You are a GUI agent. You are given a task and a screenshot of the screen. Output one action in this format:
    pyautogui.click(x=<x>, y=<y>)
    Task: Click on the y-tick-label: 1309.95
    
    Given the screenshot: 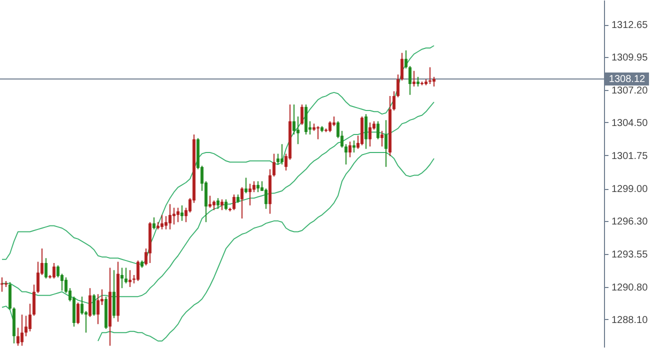 What is the action you would take?
    pyautogui.click(x=630, y=58)
    